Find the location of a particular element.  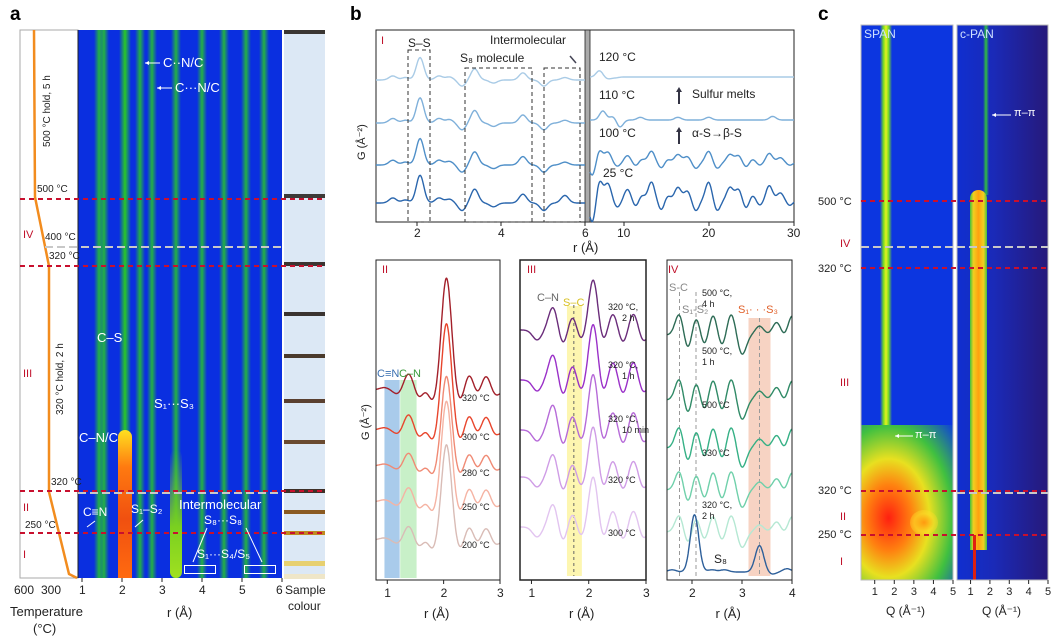

panel-III-plot is located at coordinates (583, 420).